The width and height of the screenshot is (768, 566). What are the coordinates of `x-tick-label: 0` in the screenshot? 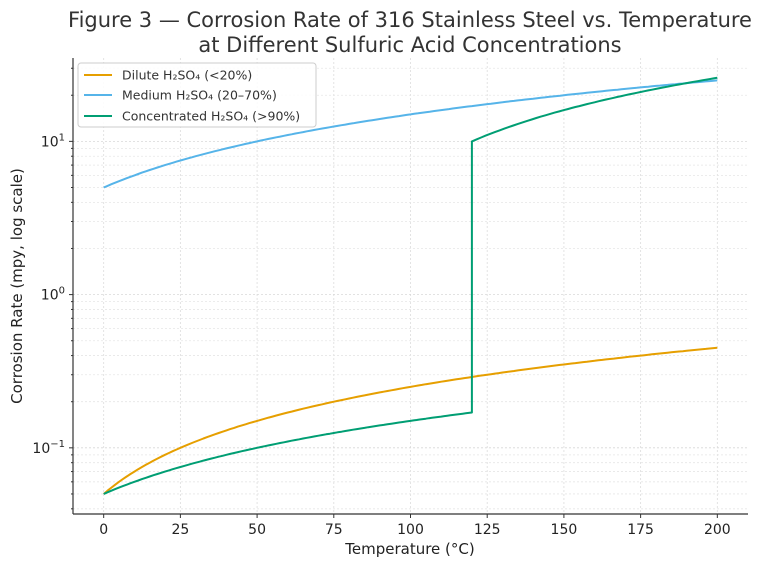 It's located at (103, 530).